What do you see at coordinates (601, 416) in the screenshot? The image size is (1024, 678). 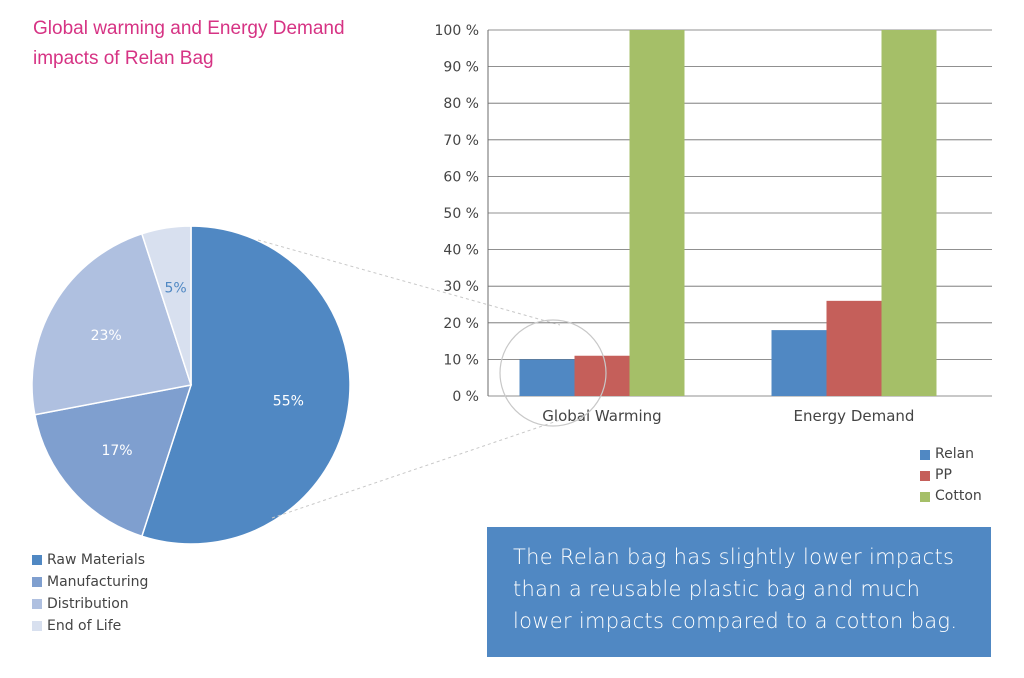 I see `x-tick-label: Global Warming` at bounding box center [601, 416].